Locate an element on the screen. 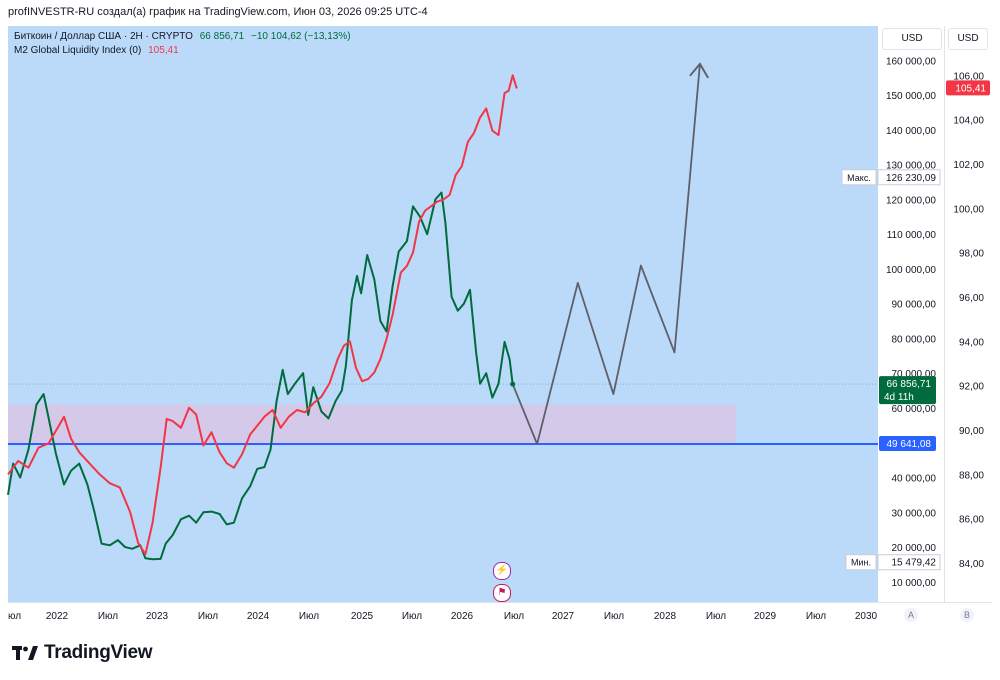 Image resolution: width=1000 pixels, height=680 pixels. current-price-badge is located at coordinates (907, 390).